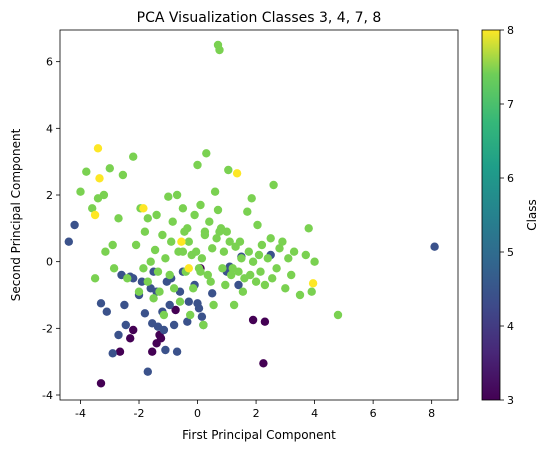  I want to click on colorbar-tick-label: 6, so click(510, 178).